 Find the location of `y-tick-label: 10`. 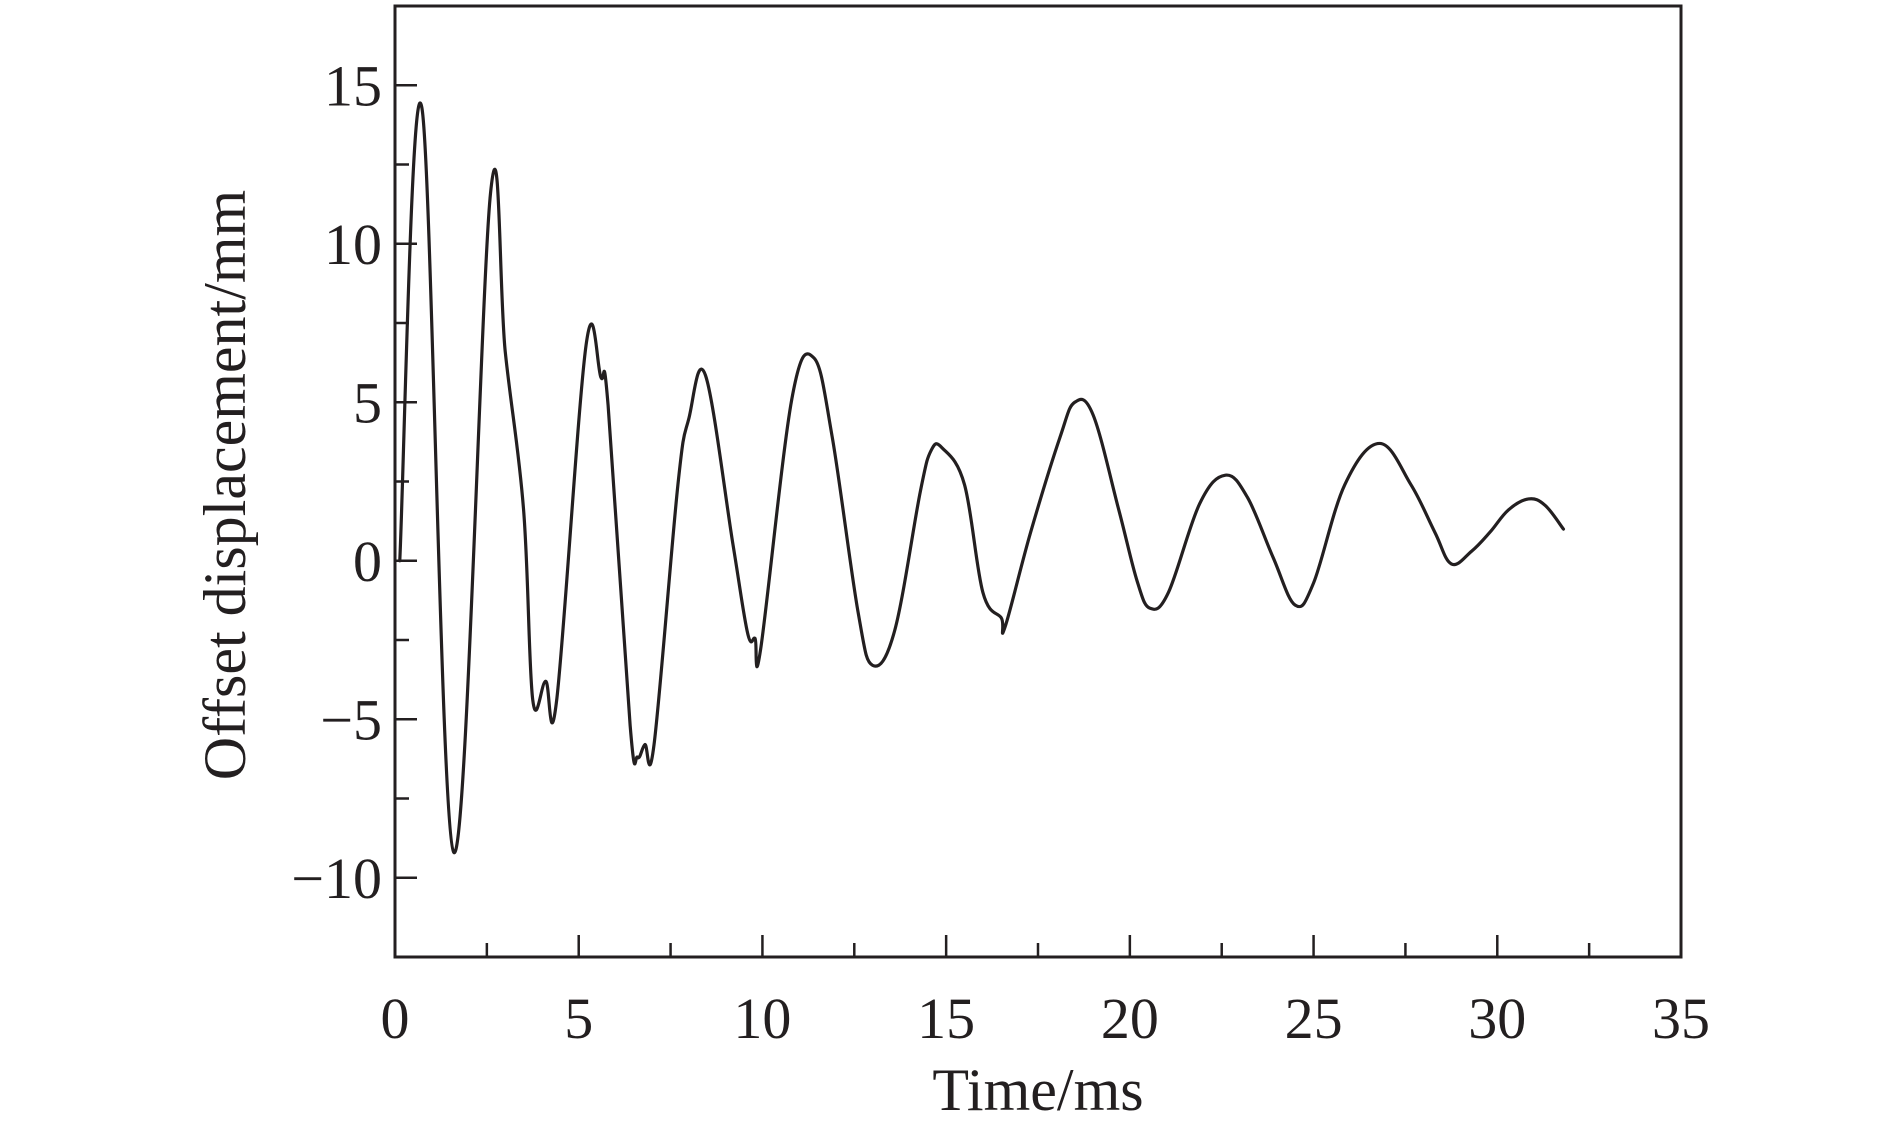

y-tick-label: 10 is located at coordinates (353, 244).